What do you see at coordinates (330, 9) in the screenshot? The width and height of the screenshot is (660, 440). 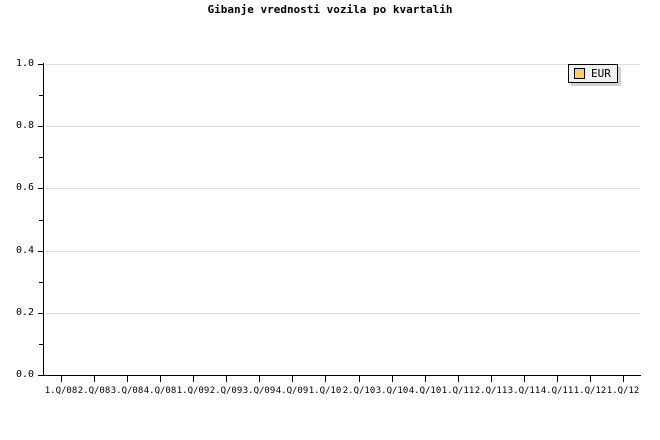 I see `chart-title: Gibanje vrednosti vozila po kvartalih` at bounding box center [330, 9].